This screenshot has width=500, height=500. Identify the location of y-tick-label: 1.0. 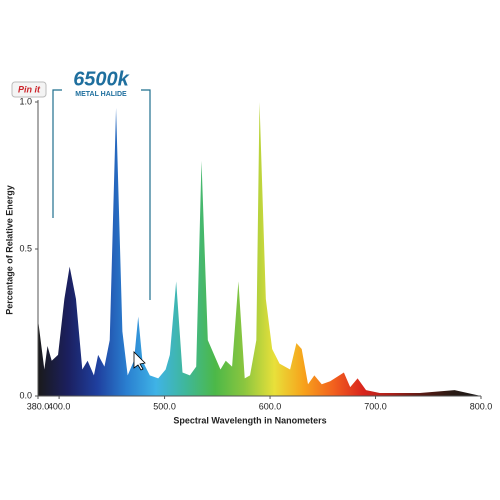
(25, 101).